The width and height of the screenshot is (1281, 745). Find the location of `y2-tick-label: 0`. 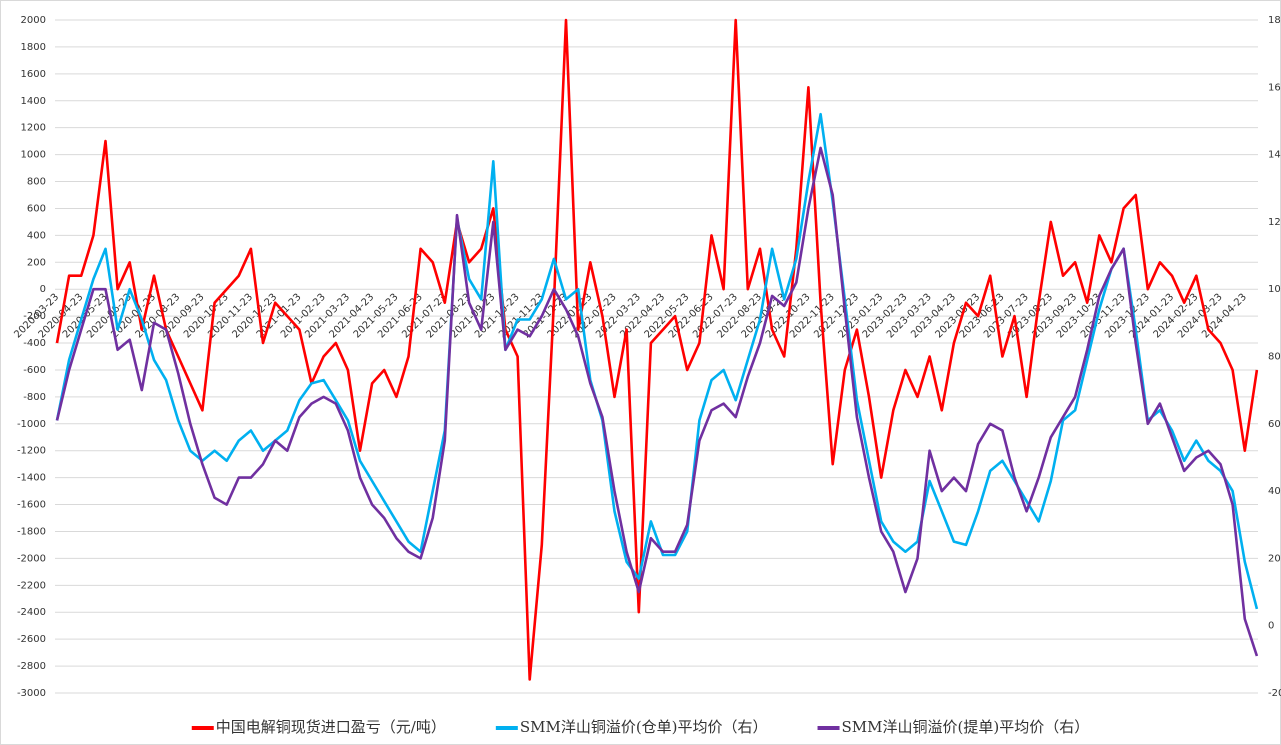

y2-tick-label: 0 is located at coordinates (1271, 626).